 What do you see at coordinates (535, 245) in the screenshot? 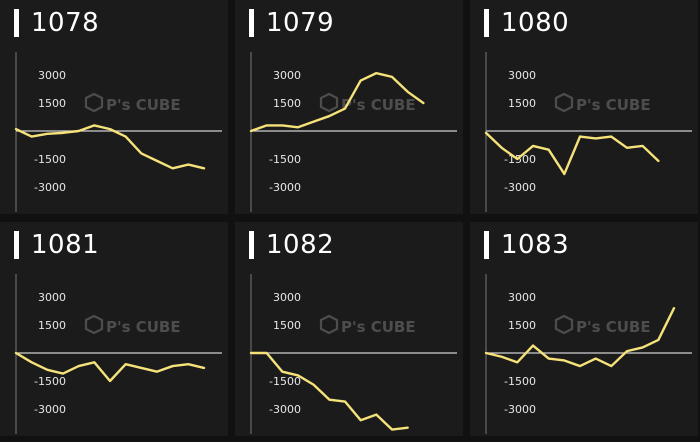
I see `panel-title: 1083` at bounding box center [535, 245].